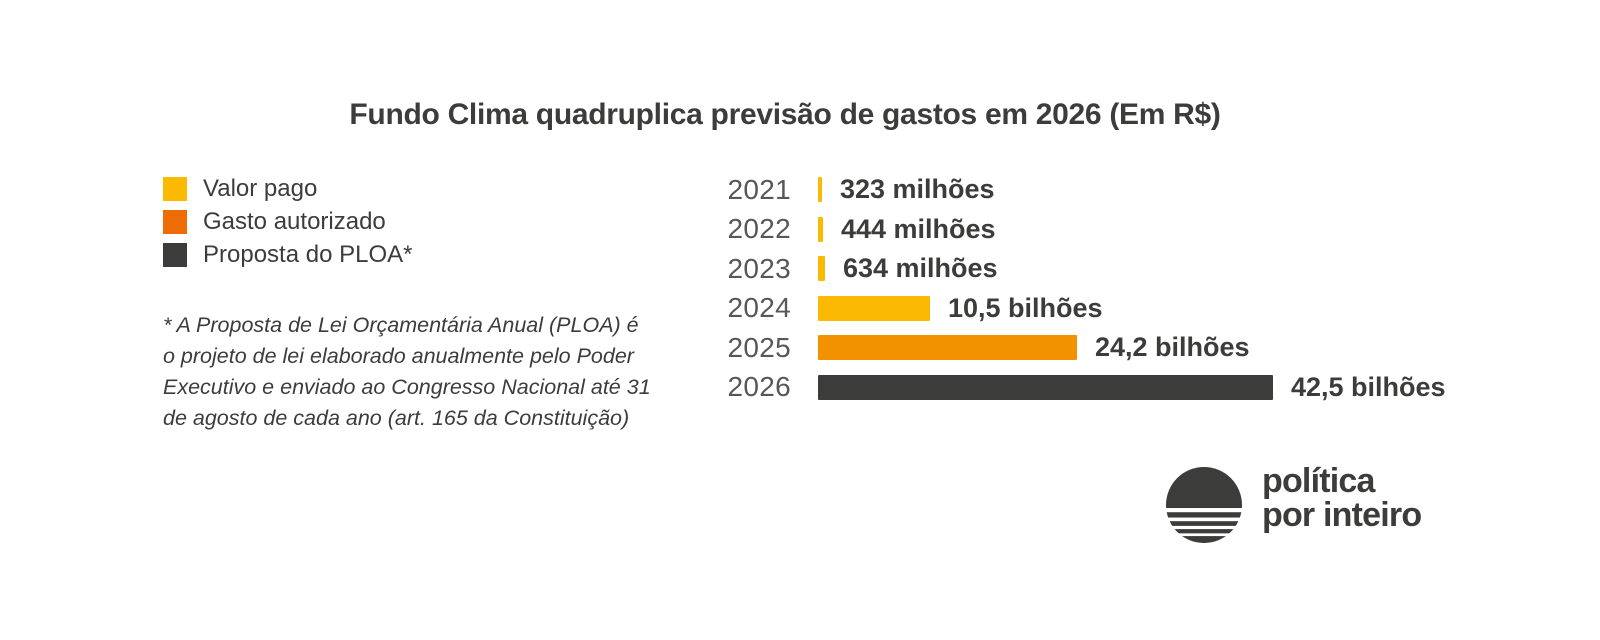 The height and width of the screenshot is (640, 1600). I want to click on chart-row-2025: 2025 24,2 bilhões, so click(1070, 348).